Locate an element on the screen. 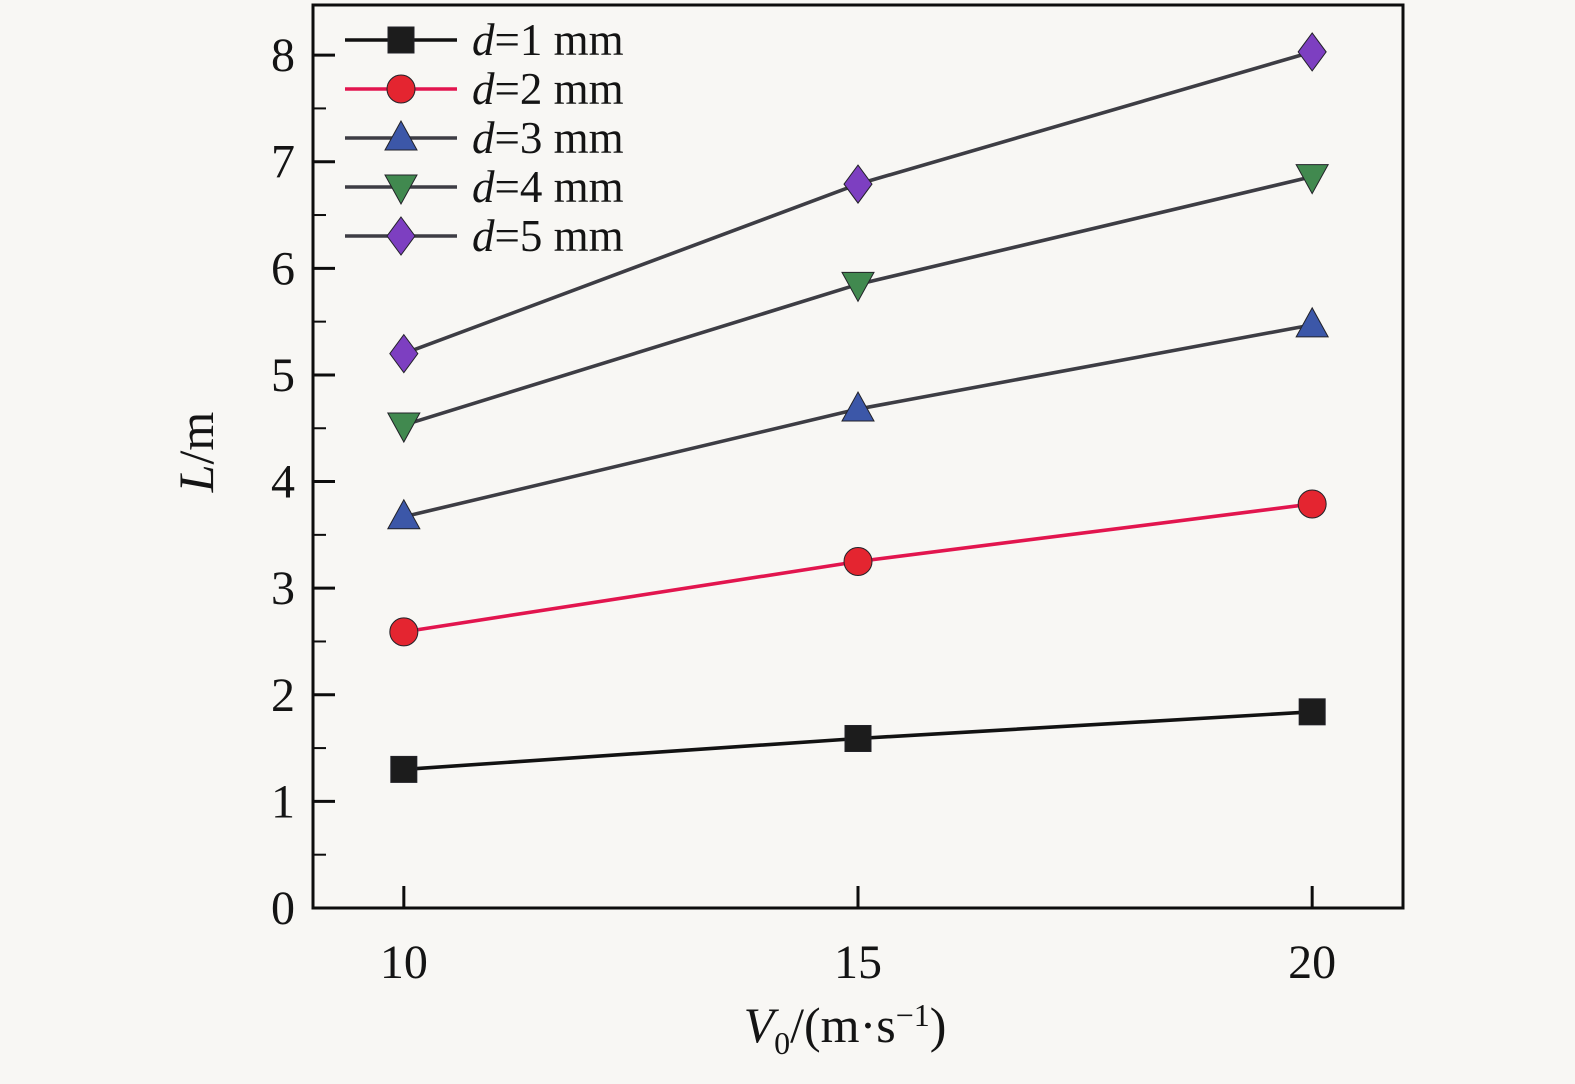 The height and width of the screenshot is (1084, 1575). legend-item: d=5 mm is located at coordinates (484, 236).